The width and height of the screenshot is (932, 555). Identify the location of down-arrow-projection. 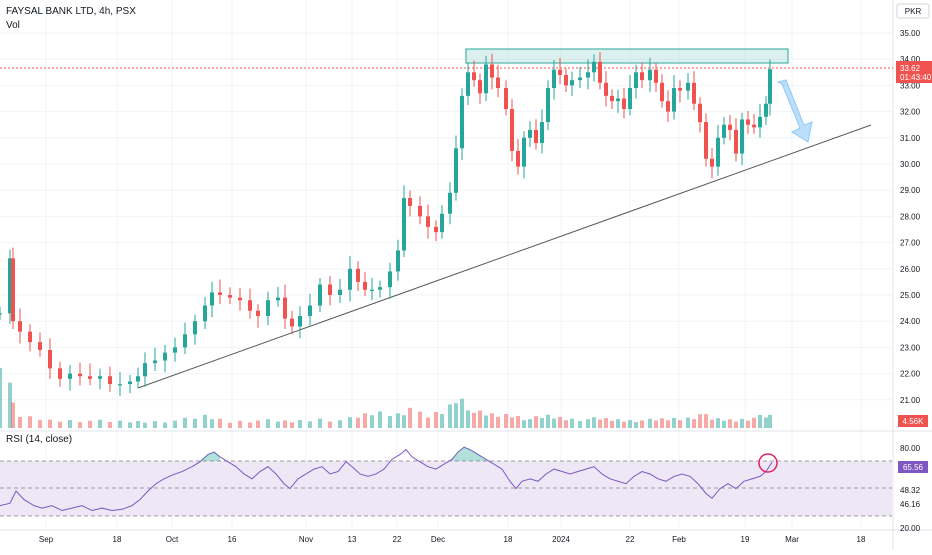
(794, 111).